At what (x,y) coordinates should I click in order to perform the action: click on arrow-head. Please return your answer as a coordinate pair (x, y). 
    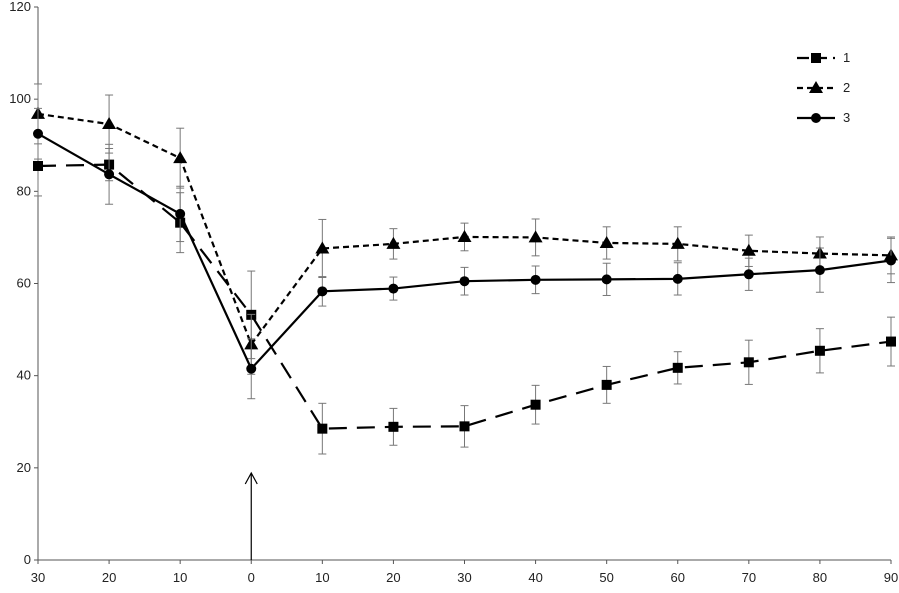
    Looking at the image, I should click on (251, 478).